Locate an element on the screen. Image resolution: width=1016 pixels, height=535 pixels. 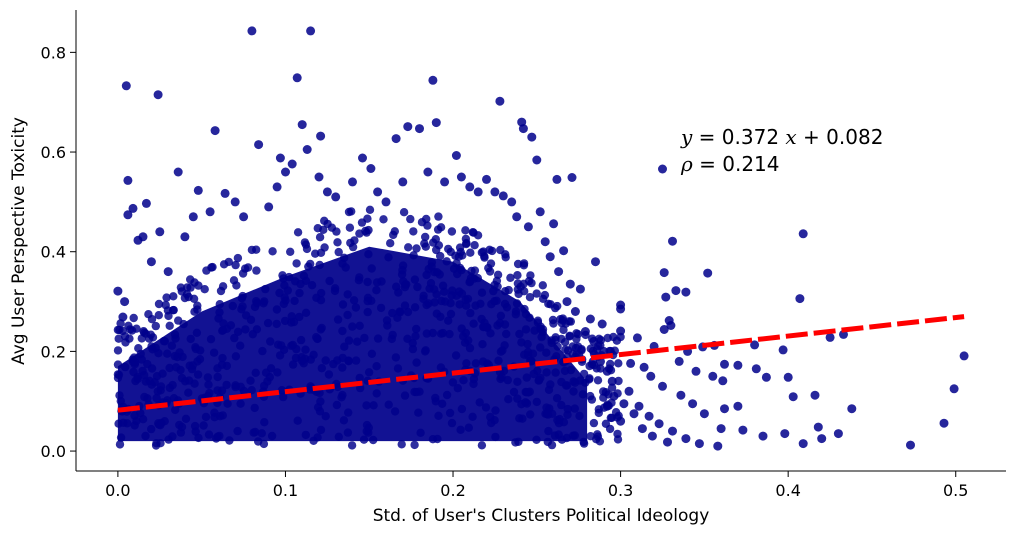
x-tick-label: 0.3 is located at coordinates (620, 490).